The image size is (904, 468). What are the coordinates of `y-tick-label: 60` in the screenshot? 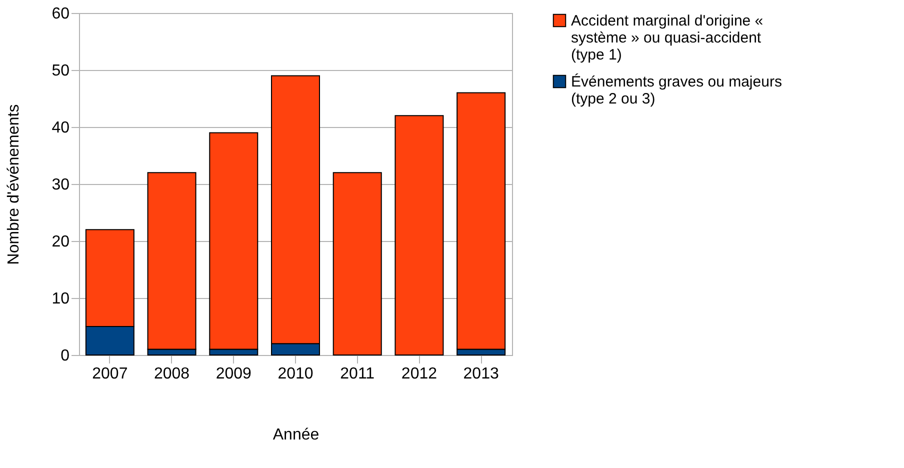 It's located at (61, 14).